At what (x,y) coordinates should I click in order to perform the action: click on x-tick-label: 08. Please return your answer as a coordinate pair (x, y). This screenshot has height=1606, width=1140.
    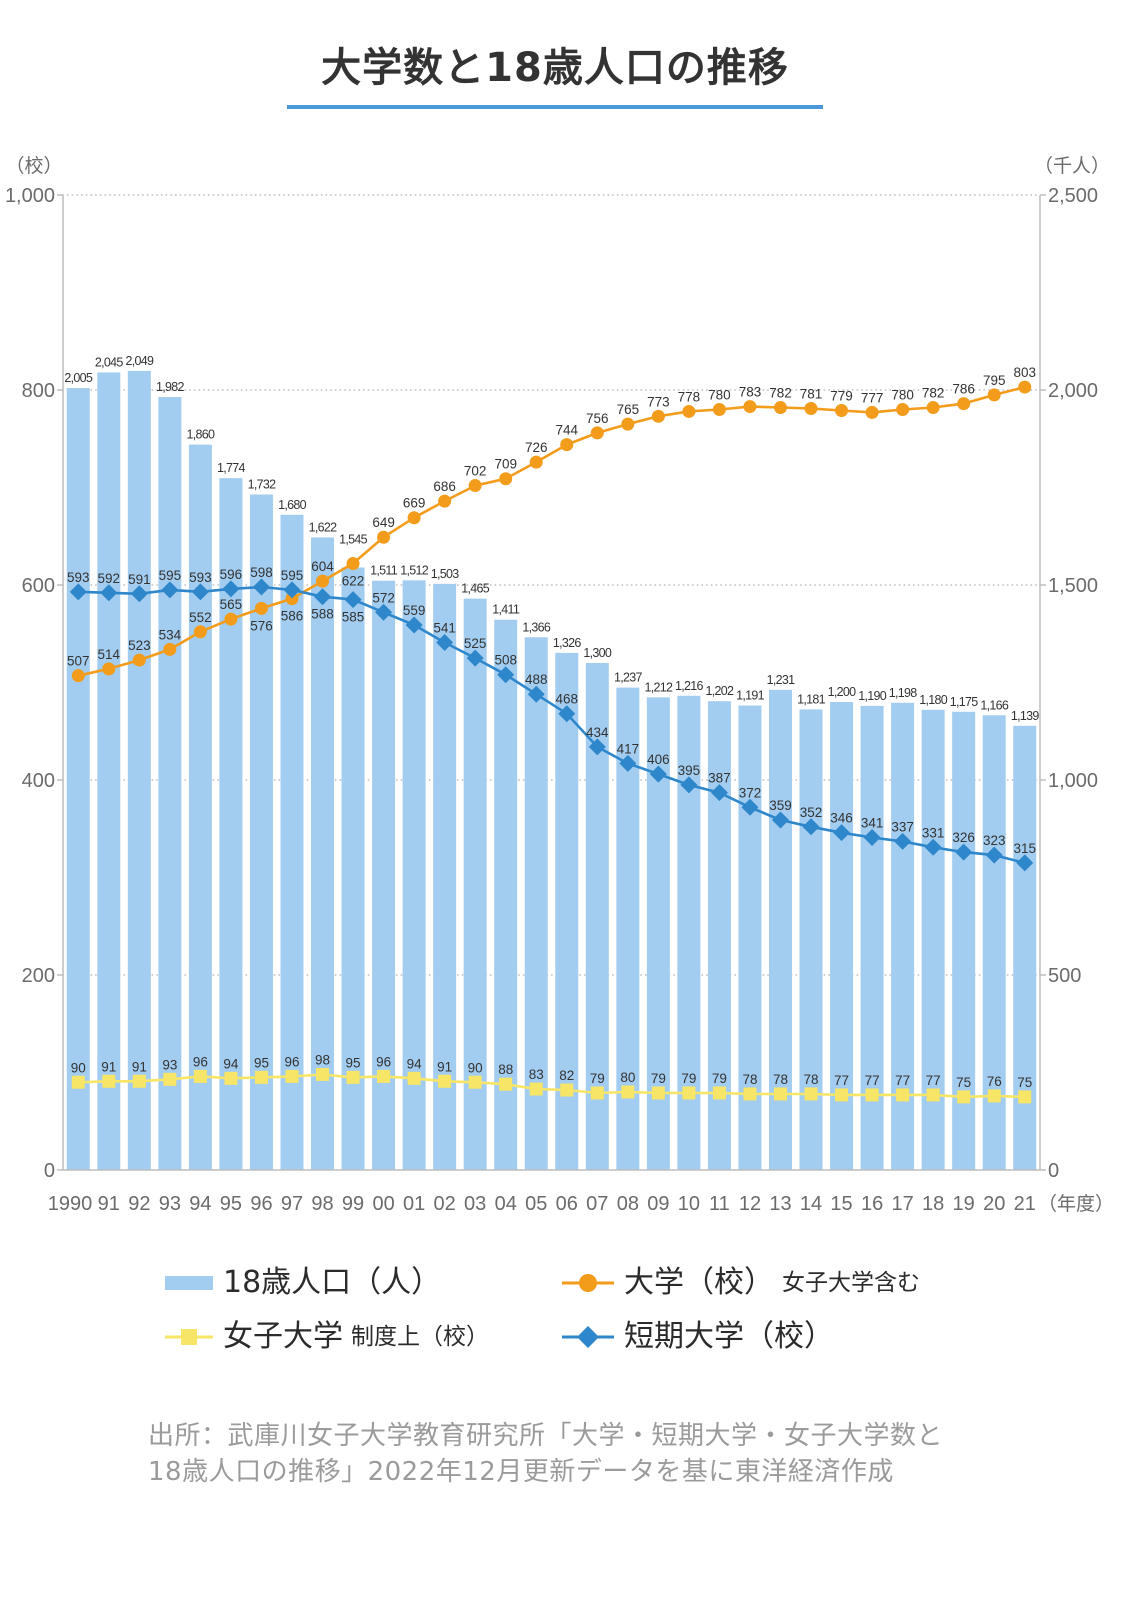
    Looking at the image, I should click on (628, 1204).